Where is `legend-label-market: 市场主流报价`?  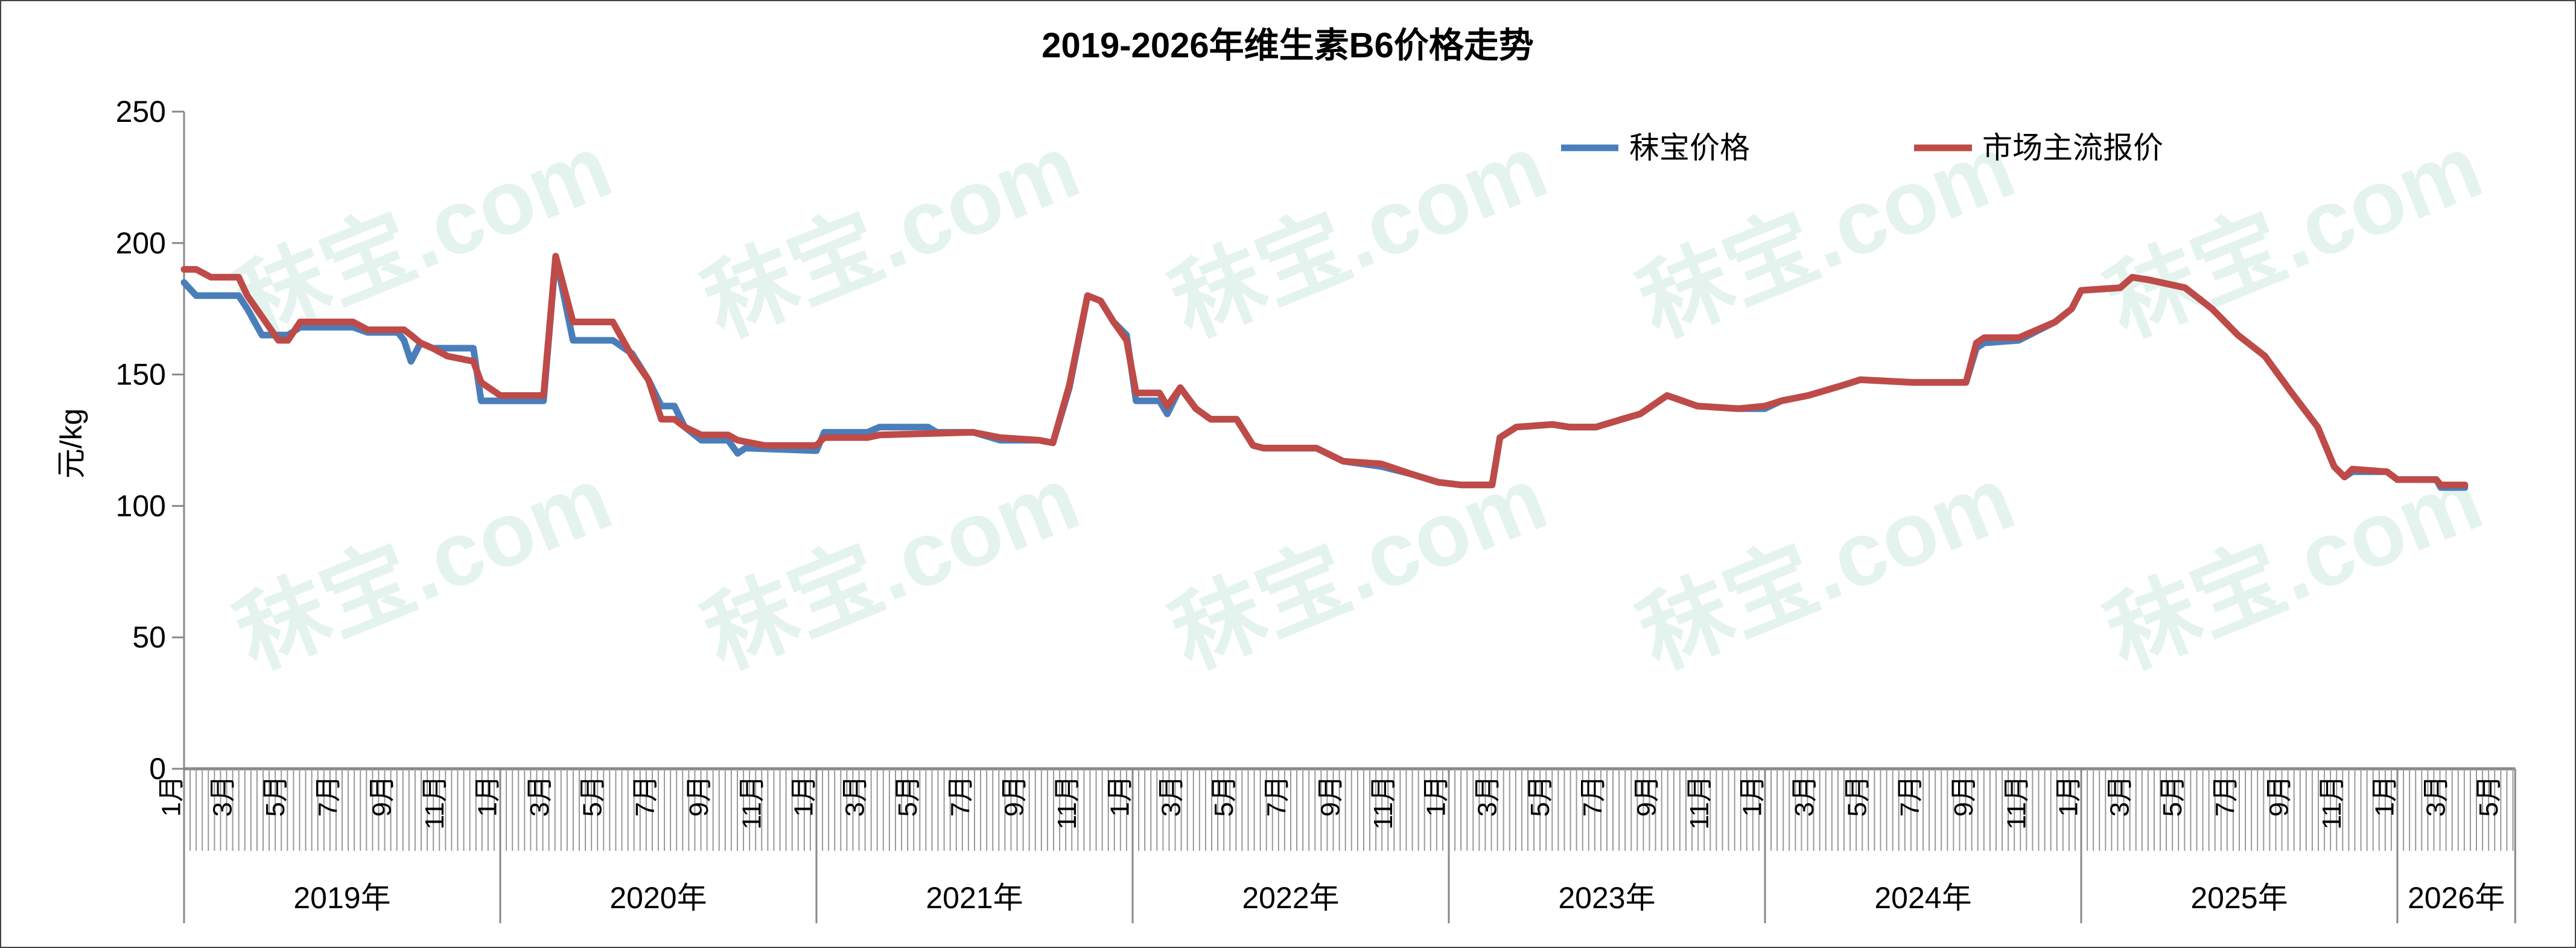 legend-label-market: 市场主流报价 is located at coordinates (2072, 148).